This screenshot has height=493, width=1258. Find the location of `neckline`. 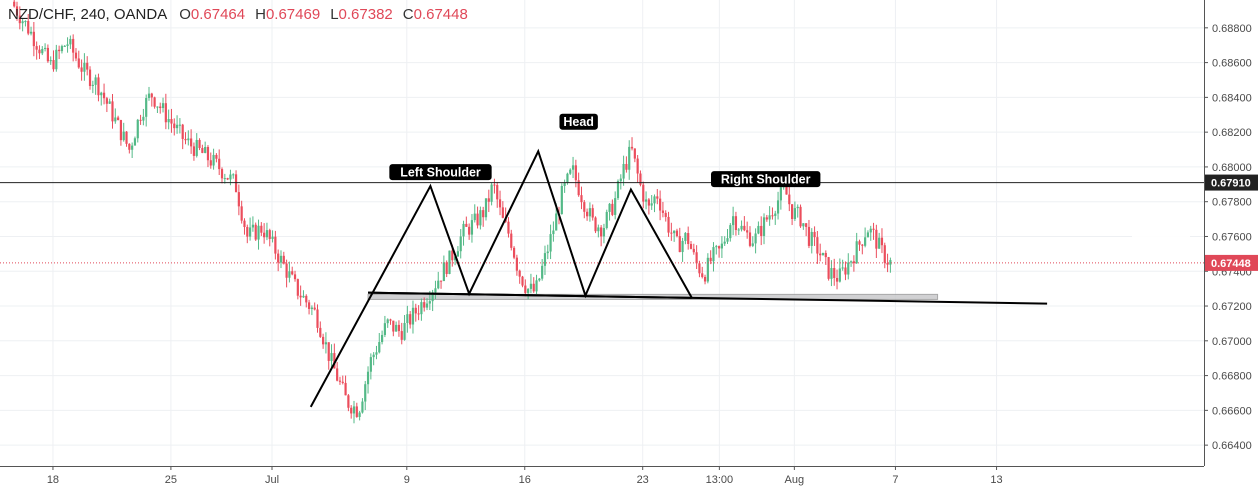

neckline is located at coordinates (530, 295).